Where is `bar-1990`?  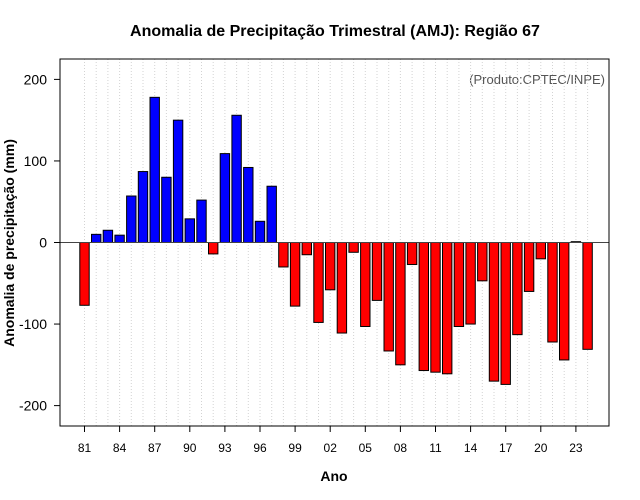
bar-1990 is located at coordinates (190, 231).